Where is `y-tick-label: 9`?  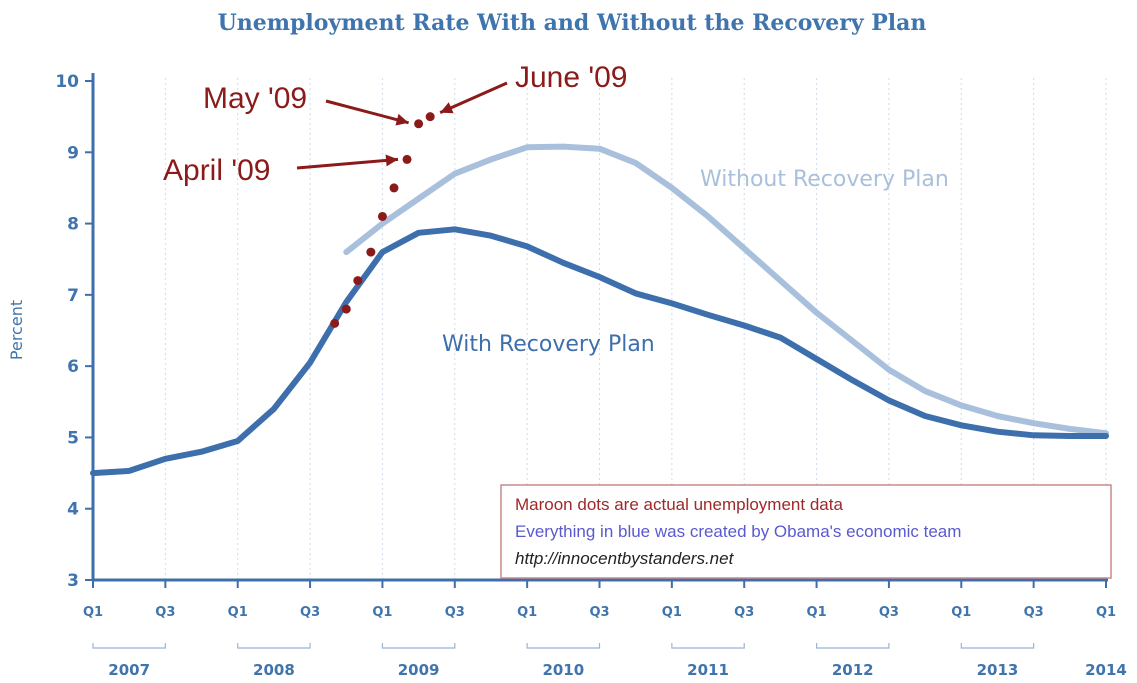
y-tick-label: 9 is located at coordinates (73, 153).